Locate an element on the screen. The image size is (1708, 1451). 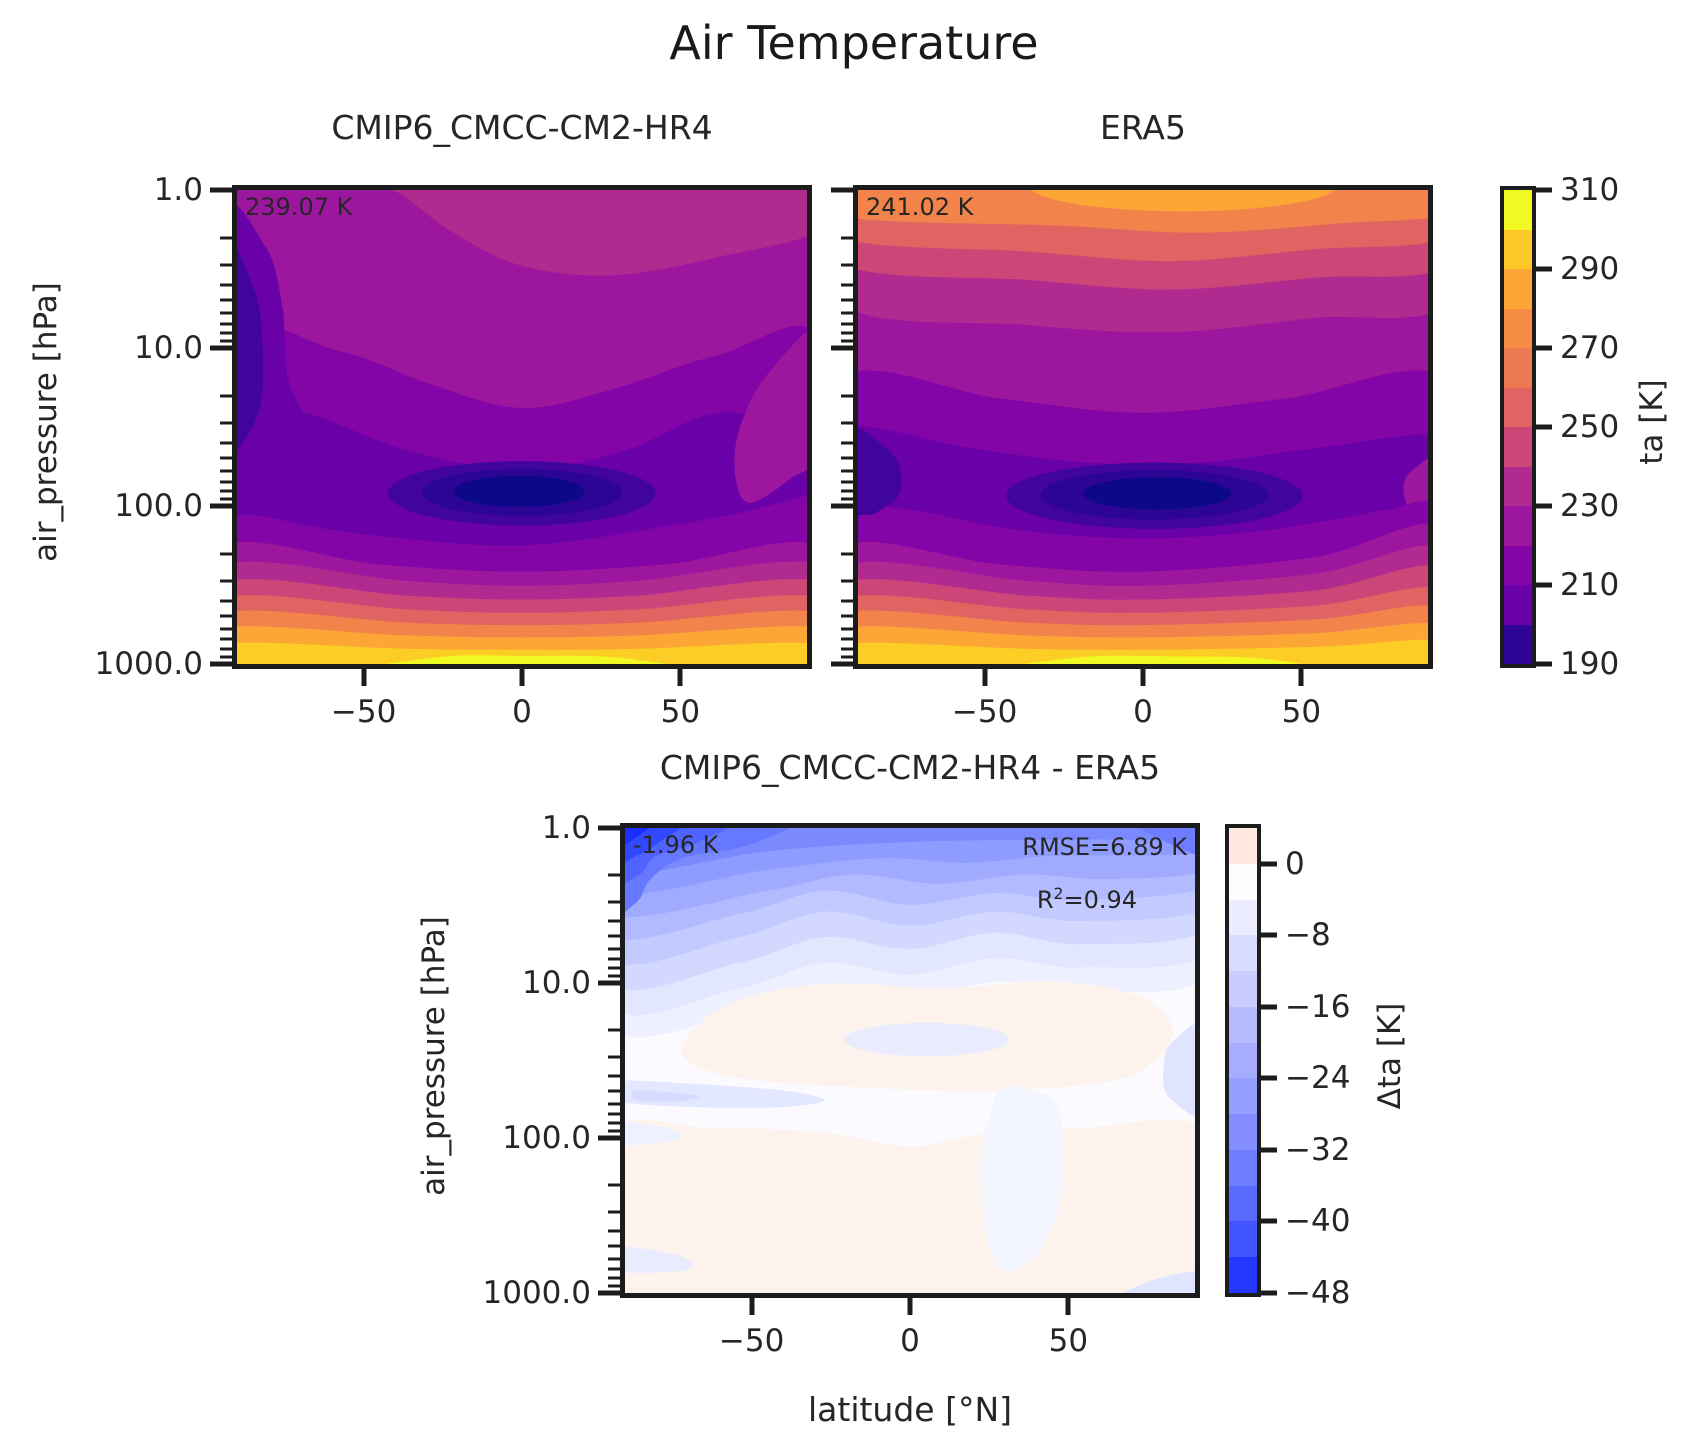
contour-plot-bias is located at coordinates (910, 1060).